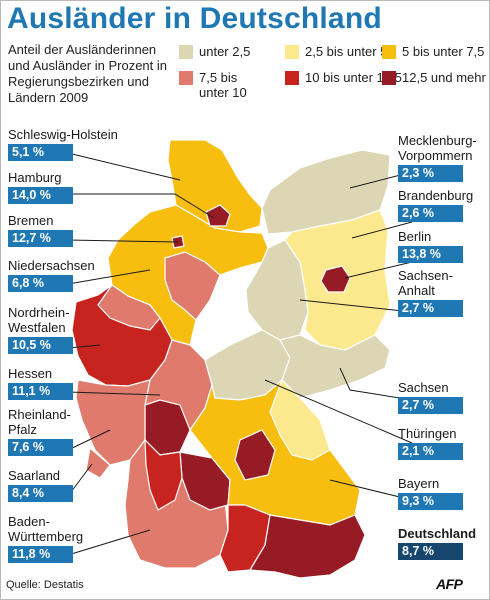 The width and height of the screenshot is (490, 600). I want to click on label-bayern: Bayern 9,3 %, so click(430, 493).